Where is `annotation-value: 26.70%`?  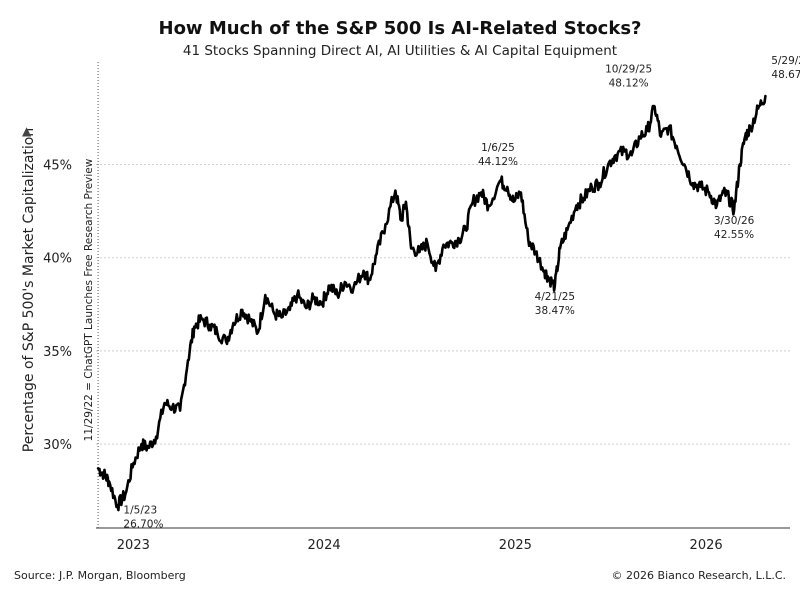
annotation-value: 26.70% is located at coordinates (143, 525).